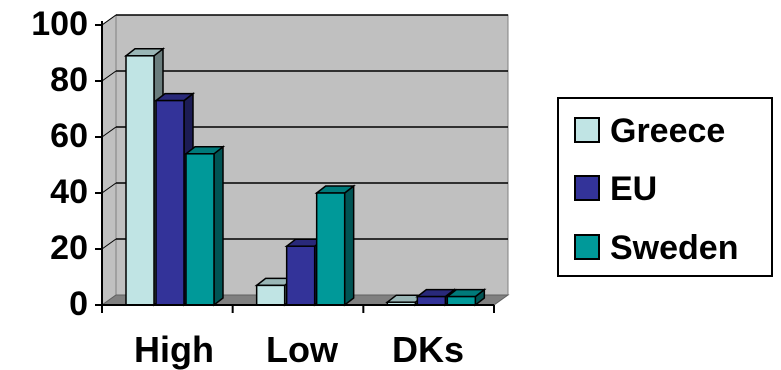 The width and height of the screenshot is (781, 370). What do you see at coordinates (59, 24) in the screenshot?
I see `y-tick-label-100: 100` at bounding box center [59, 24].